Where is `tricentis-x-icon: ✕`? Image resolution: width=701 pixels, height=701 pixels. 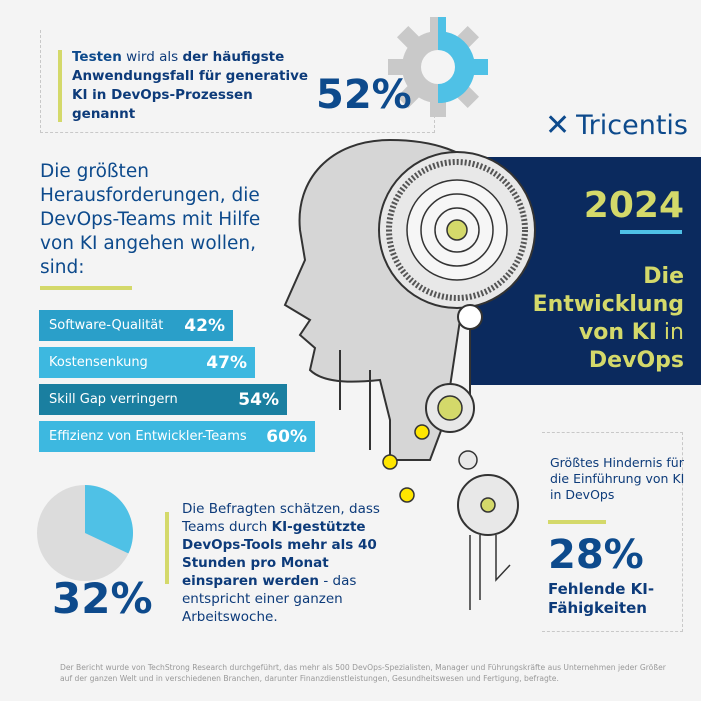
tricentis-x-icon: ✕ is located at coordinates (558, 125).